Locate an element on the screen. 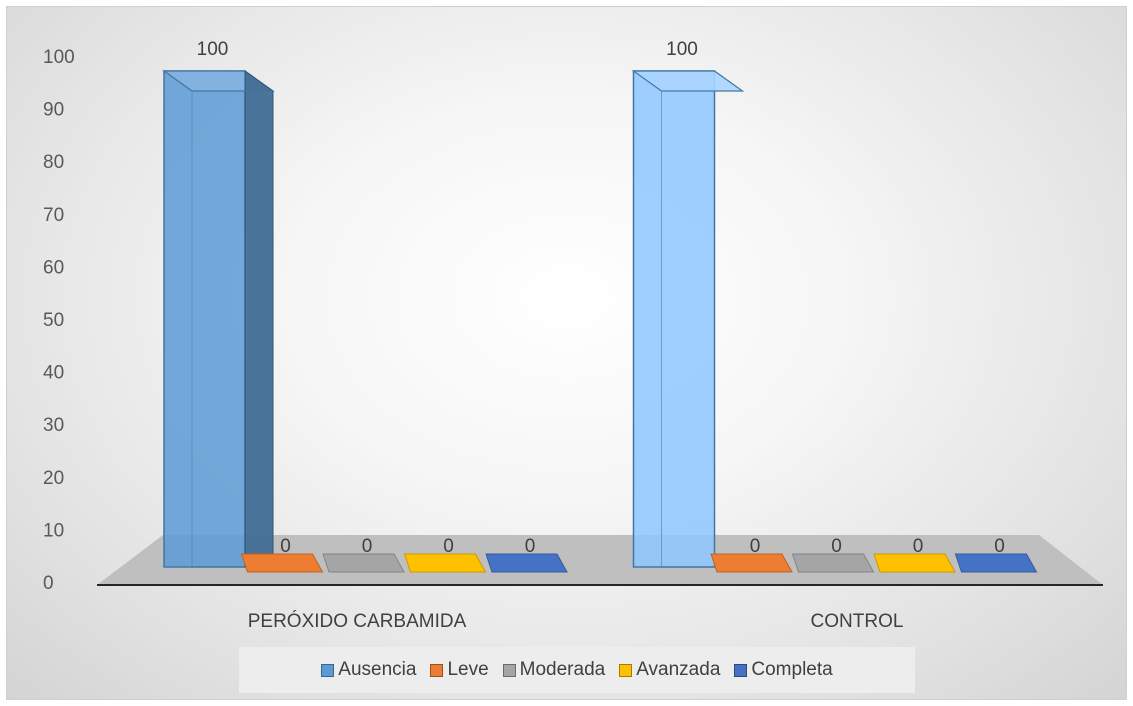 The height and width of the screenshot is (706, 1133). legend-item: Completa is located at coordinates (783, 670).